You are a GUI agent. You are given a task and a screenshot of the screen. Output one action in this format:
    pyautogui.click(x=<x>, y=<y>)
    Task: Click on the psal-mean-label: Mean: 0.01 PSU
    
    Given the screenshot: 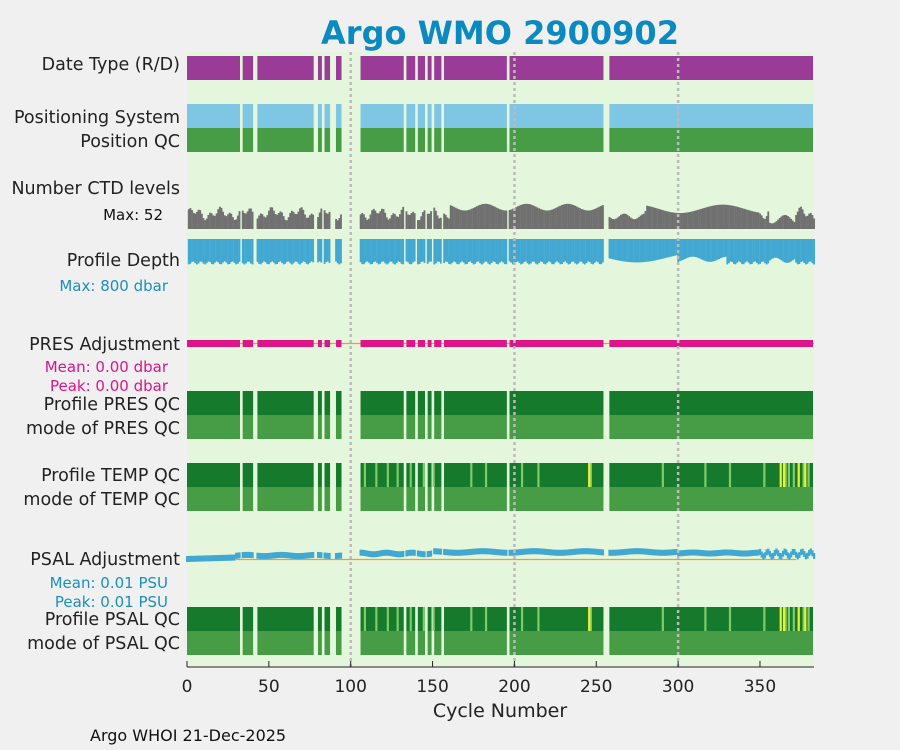 What is the action you would take?
    pyautogui.click(x=109, y=583)
    